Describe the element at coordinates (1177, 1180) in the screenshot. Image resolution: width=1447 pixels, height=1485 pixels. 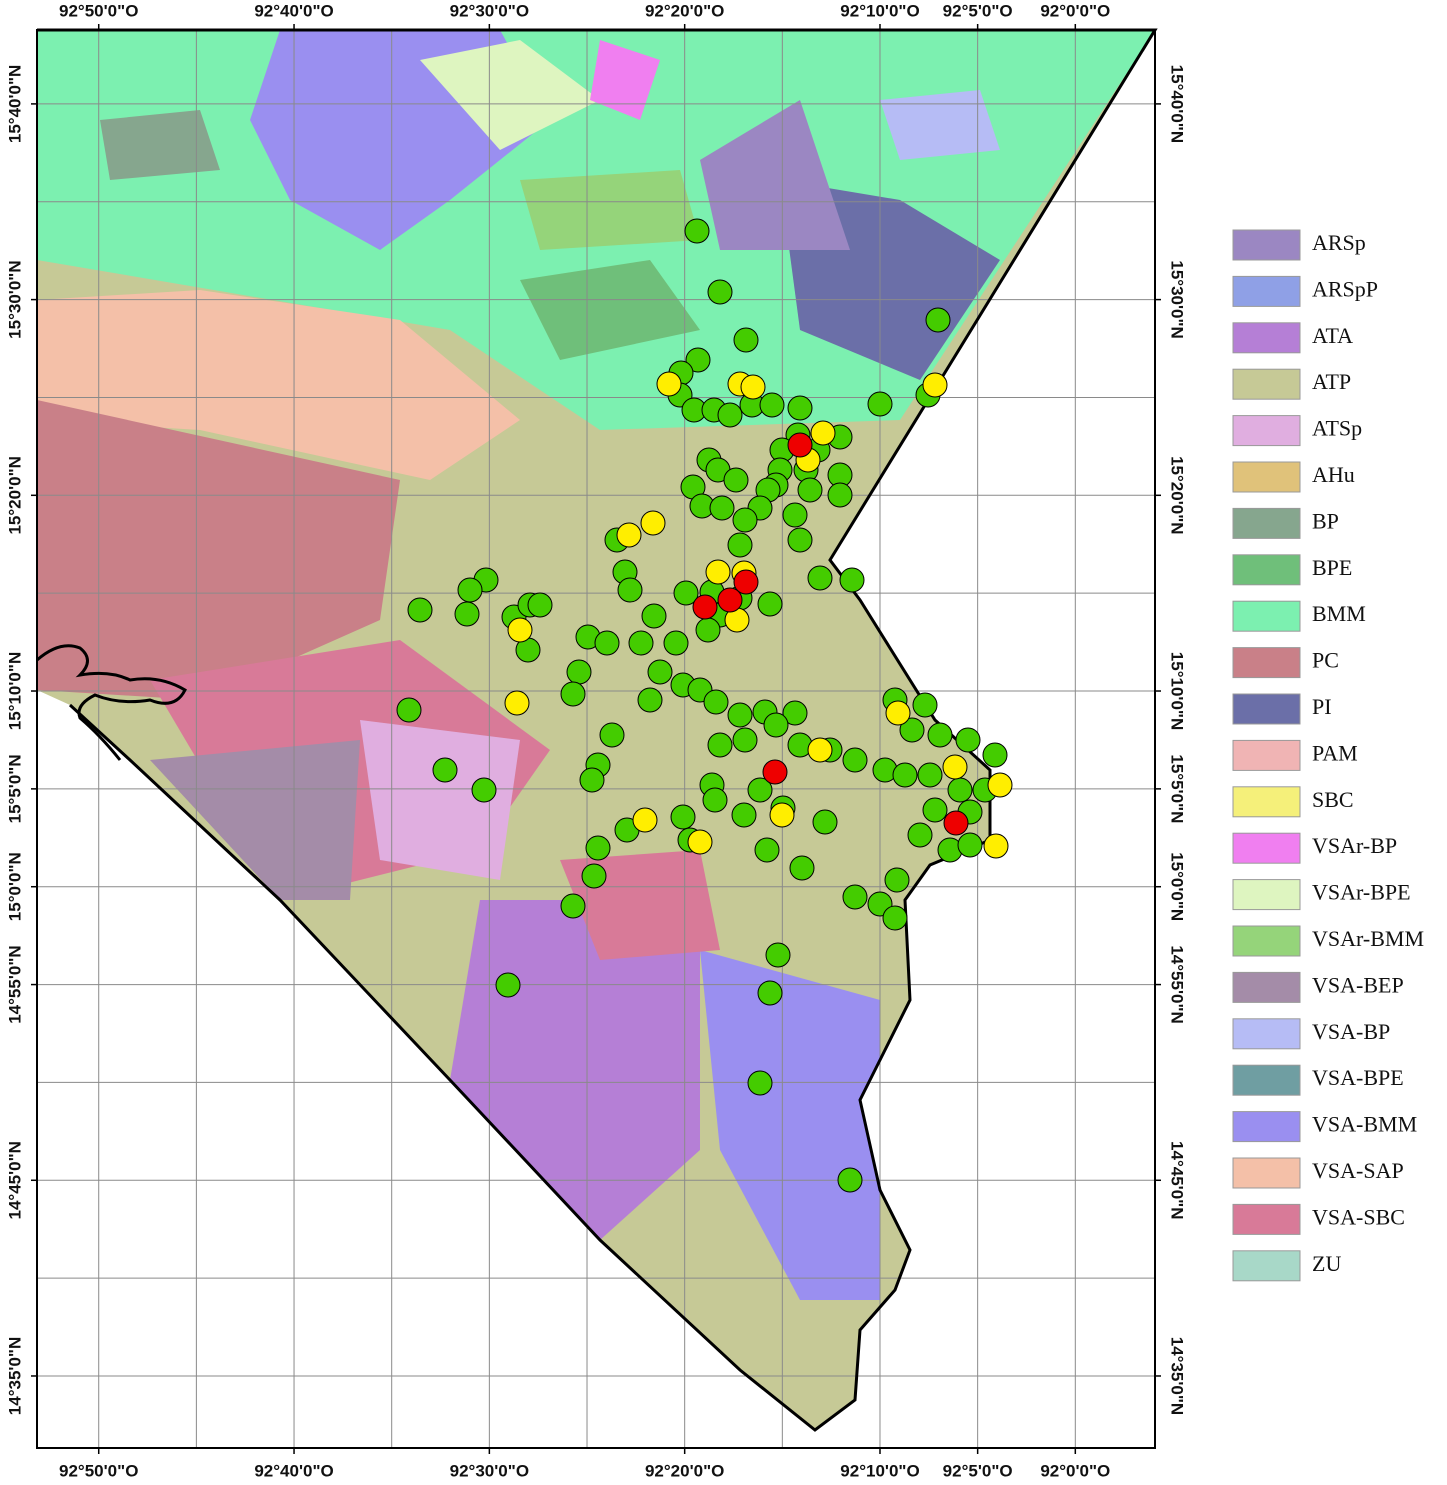
I see `y-tick-label: 14°45'0"N` at that location.